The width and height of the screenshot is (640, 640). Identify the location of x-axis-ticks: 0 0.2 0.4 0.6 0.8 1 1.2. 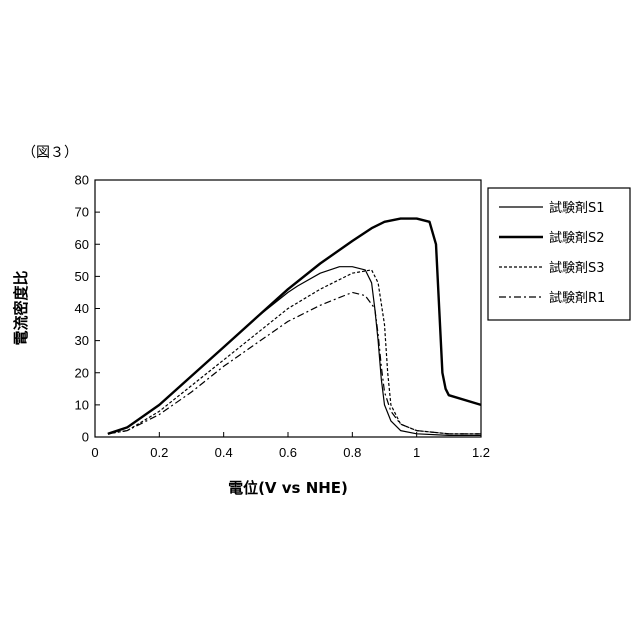
(290, 446).